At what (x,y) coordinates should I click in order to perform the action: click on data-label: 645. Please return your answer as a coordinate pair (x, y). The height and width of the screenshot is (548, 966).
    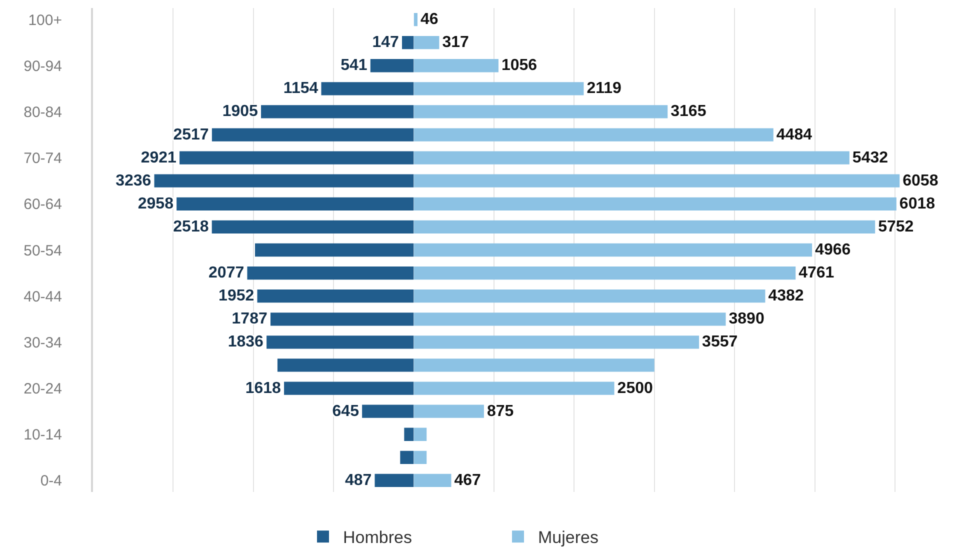
    Looking at the image, I should click on (346, 411).